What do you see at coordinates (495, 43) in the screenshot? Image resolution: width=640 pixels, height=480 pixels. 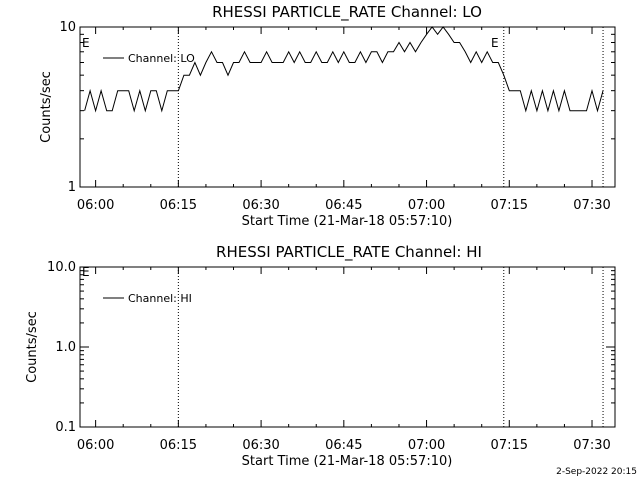 I see `edge-marker-label-lo-right: E` at bounding box center [495, 43].